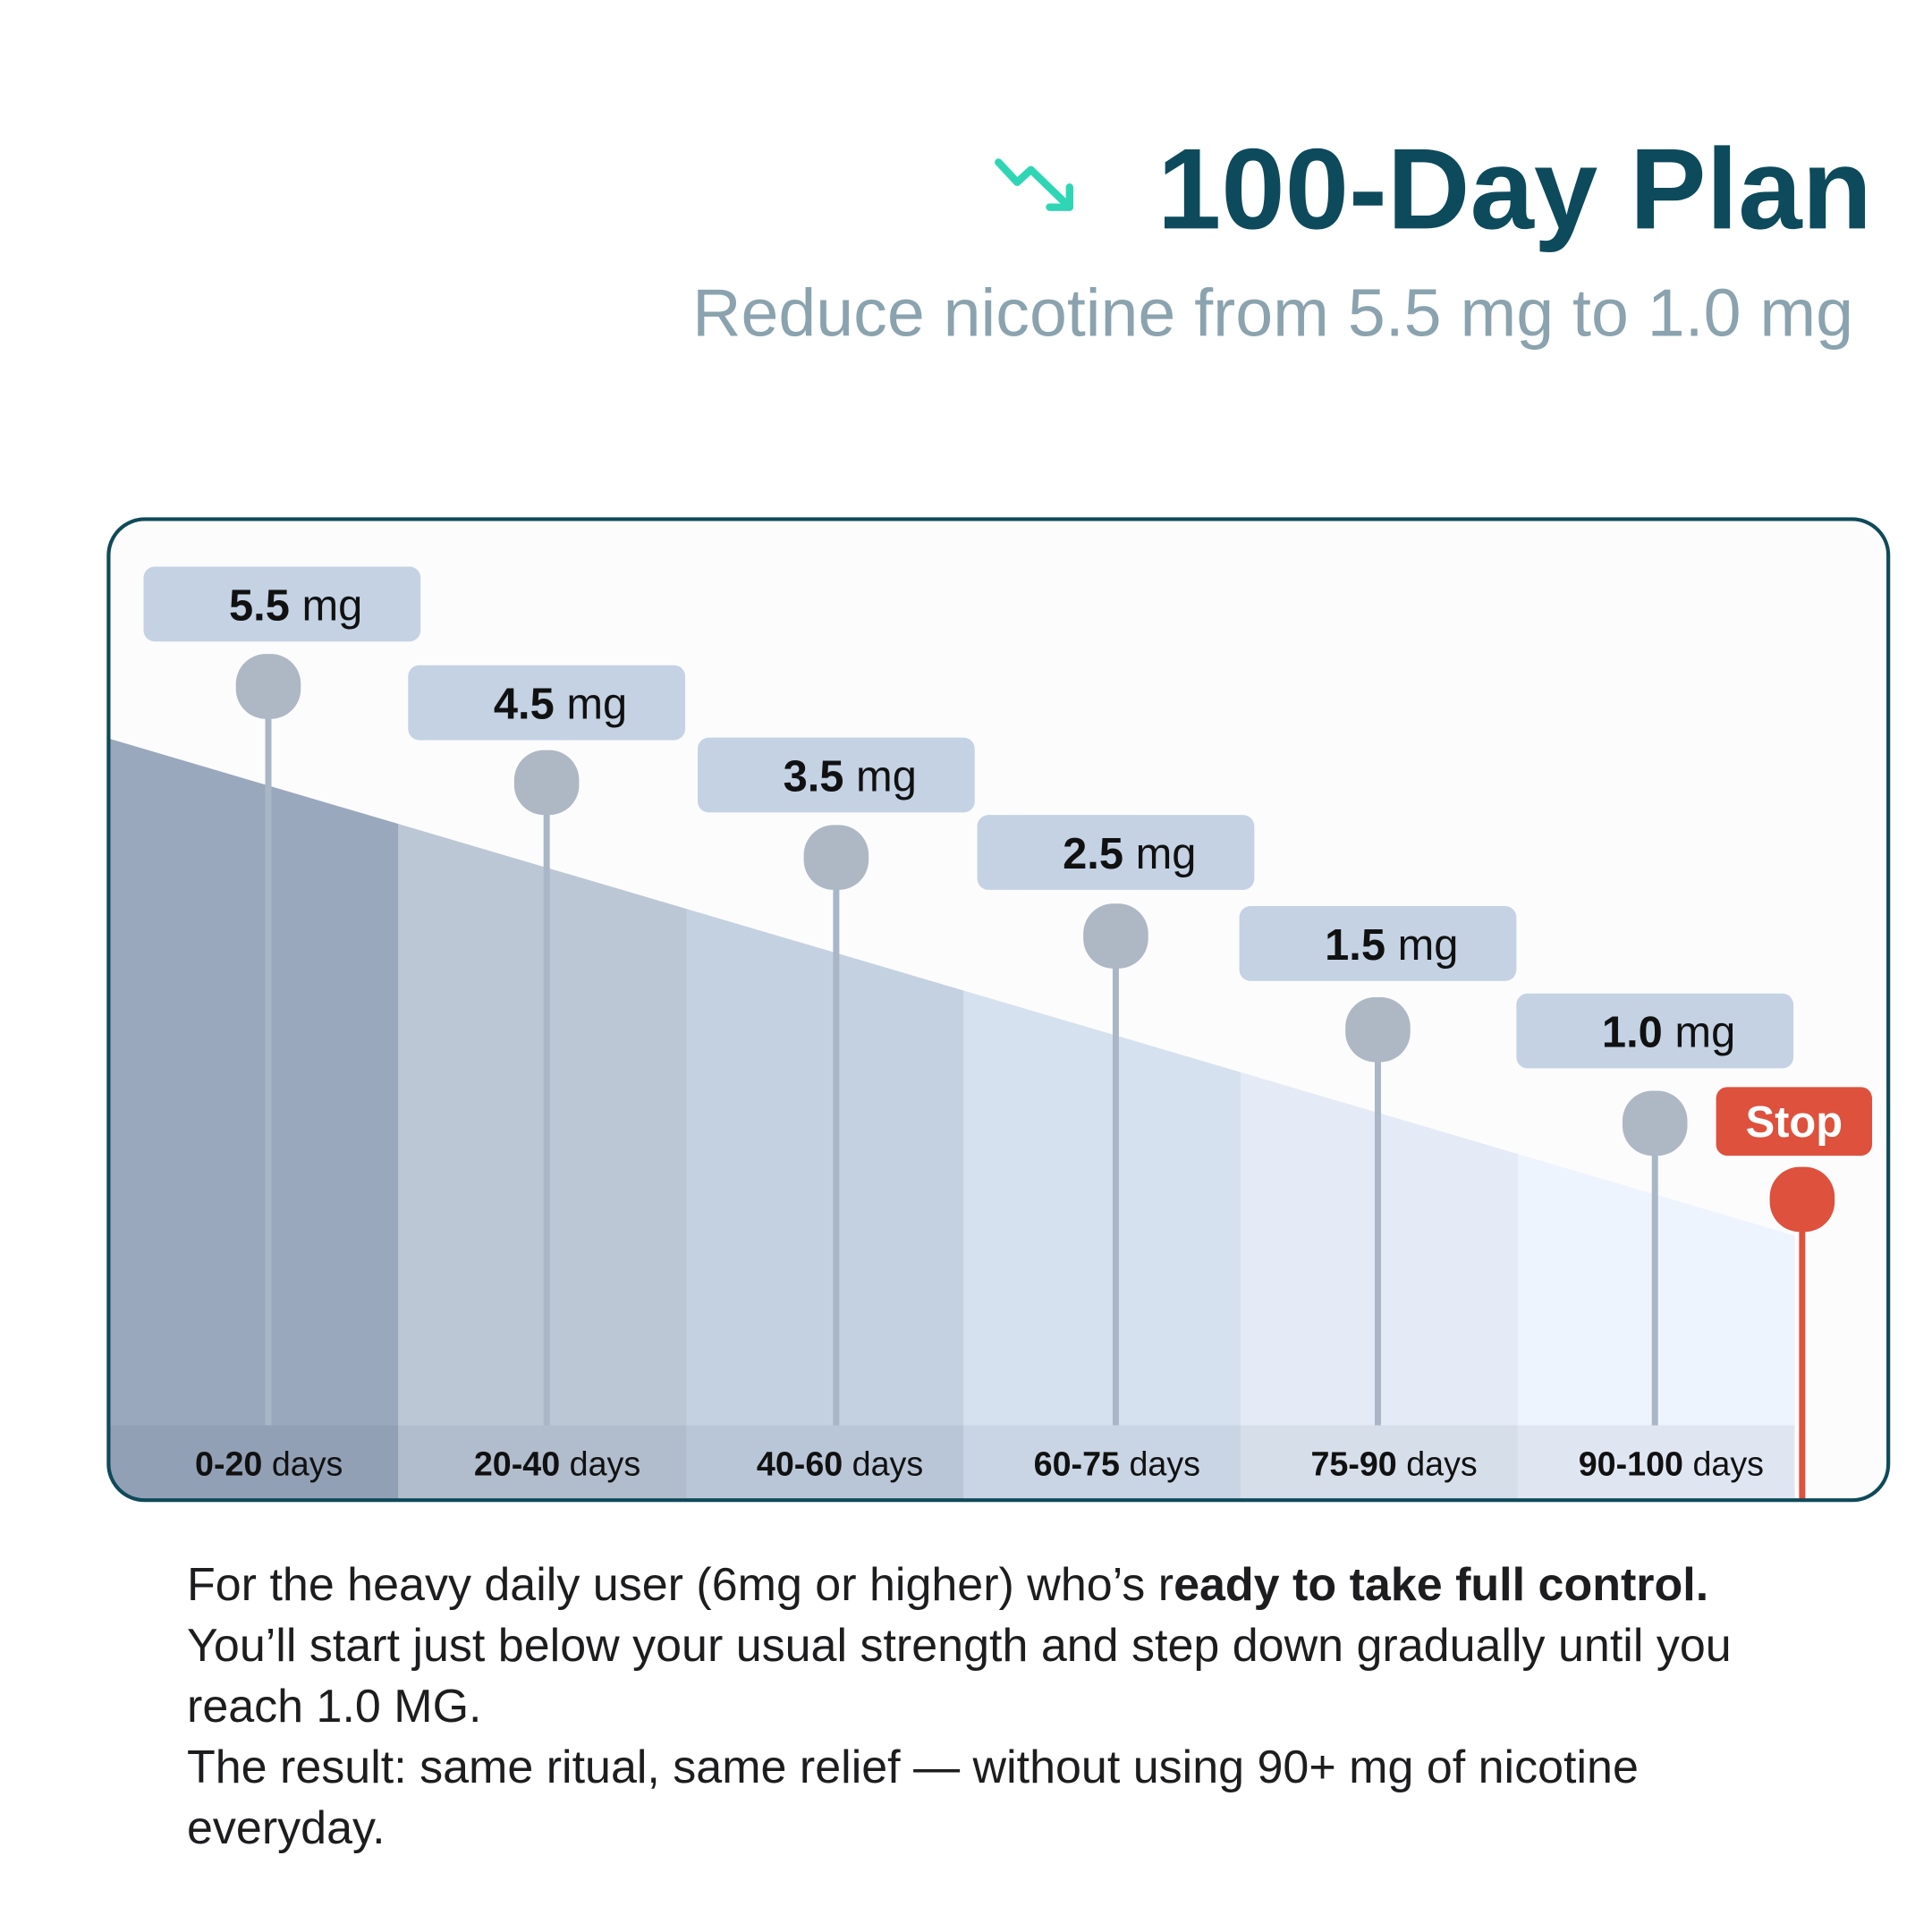 The height and width of the screenshot is (1932, 1932). I want to click on stop-head, so click(1802, 1199).